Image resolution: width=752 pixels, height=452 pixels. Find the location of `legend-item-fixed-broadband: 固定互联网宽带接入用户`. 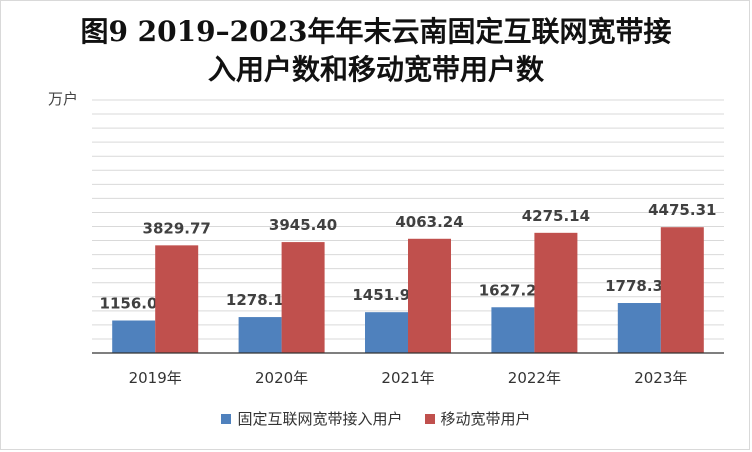

legend-item-fixed-broadband: 固定互联网宽带接入用户 is located at coordinates (312, 418).